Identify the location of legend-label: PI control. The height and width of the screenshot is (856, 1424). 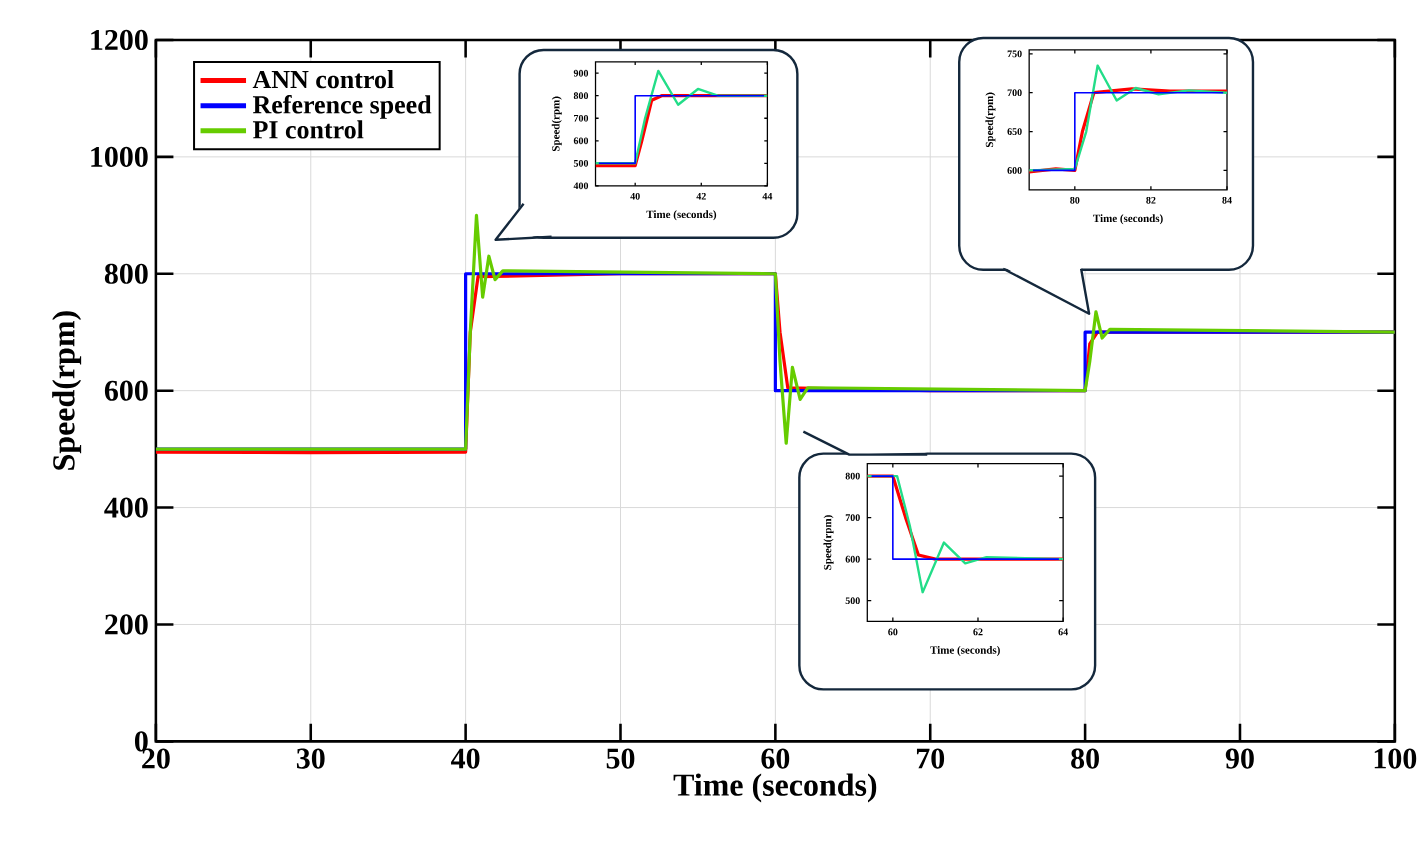
(308, 129).